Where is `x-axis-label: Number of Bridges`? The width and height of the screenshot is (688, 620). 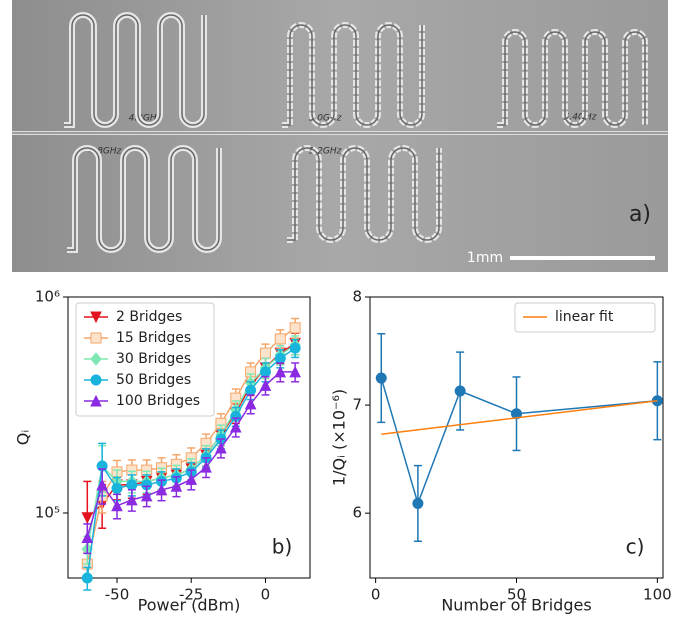 x-axis-label: Number of Bridges is located at coordinates (516, 605).